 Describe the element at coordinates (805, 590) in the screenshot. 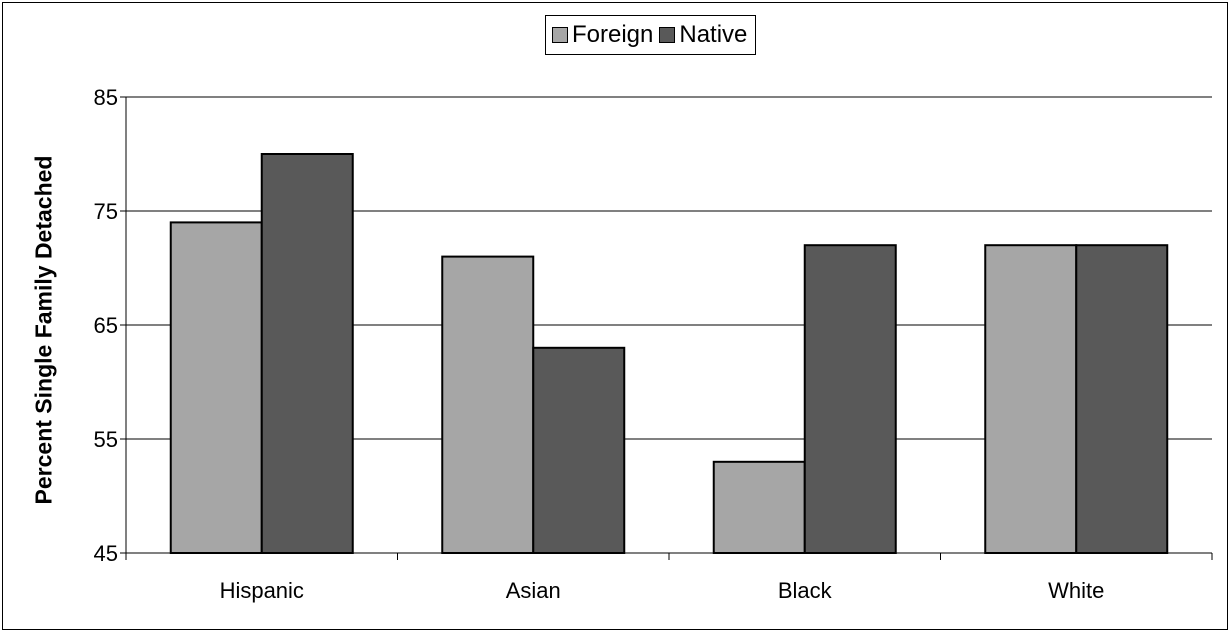

I see `x-tick-label: Black` at that location.